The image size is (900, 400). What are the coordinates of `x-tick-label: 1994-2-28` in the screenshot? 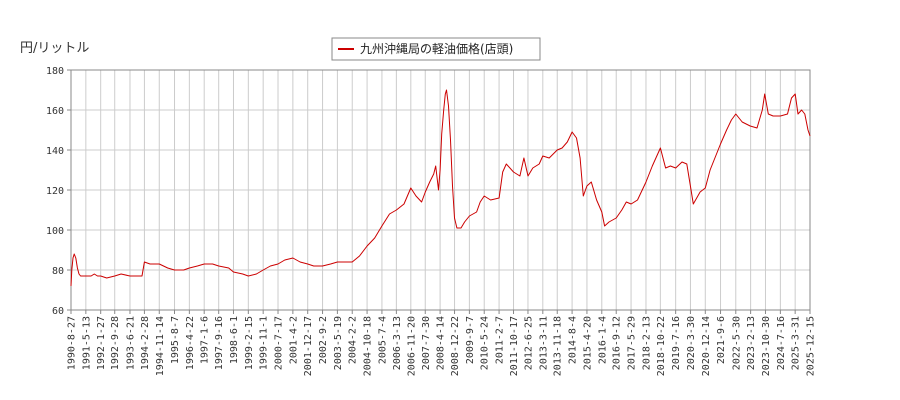 It's located at (145, 343).